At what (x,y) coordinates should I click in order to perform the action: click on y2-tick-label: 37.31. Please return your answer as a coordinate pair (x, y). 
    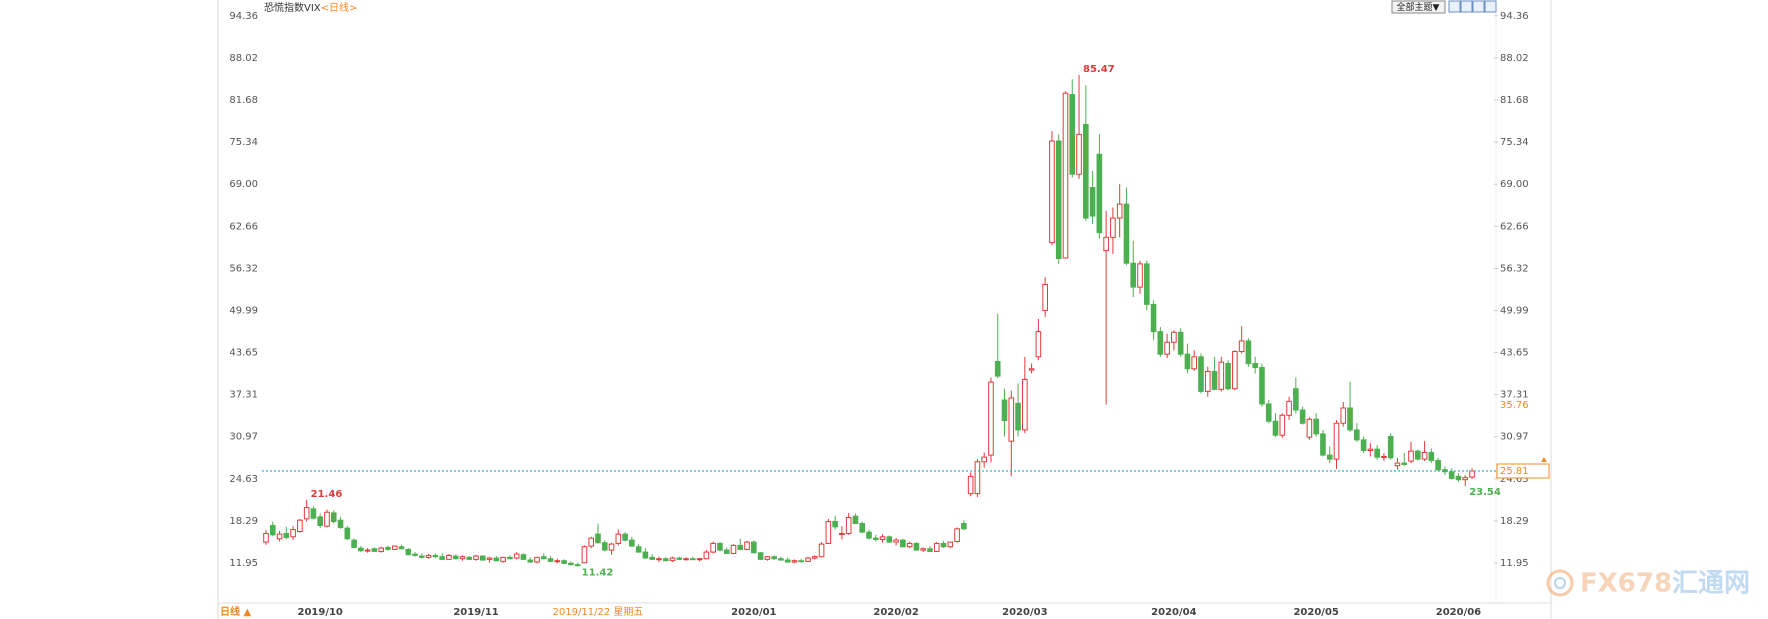
    Looking at the image, I should click on (1514, 395).